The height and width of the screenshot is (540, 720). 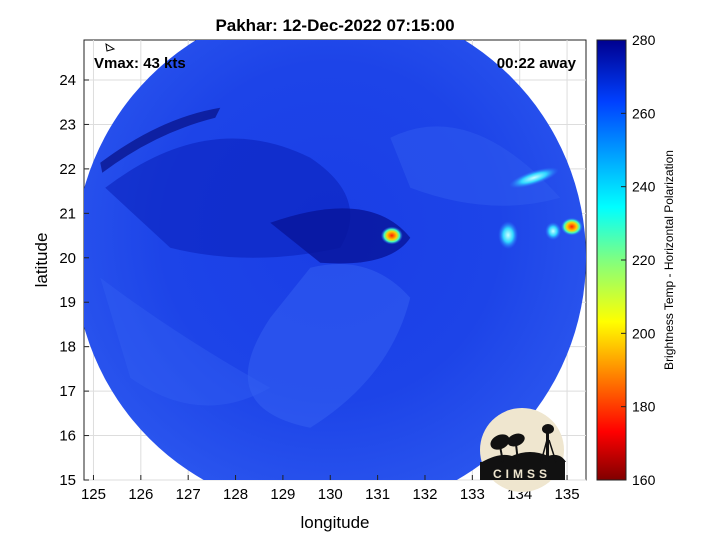 I want to click on y-tick-label: 21, so click(x=67, y=213).